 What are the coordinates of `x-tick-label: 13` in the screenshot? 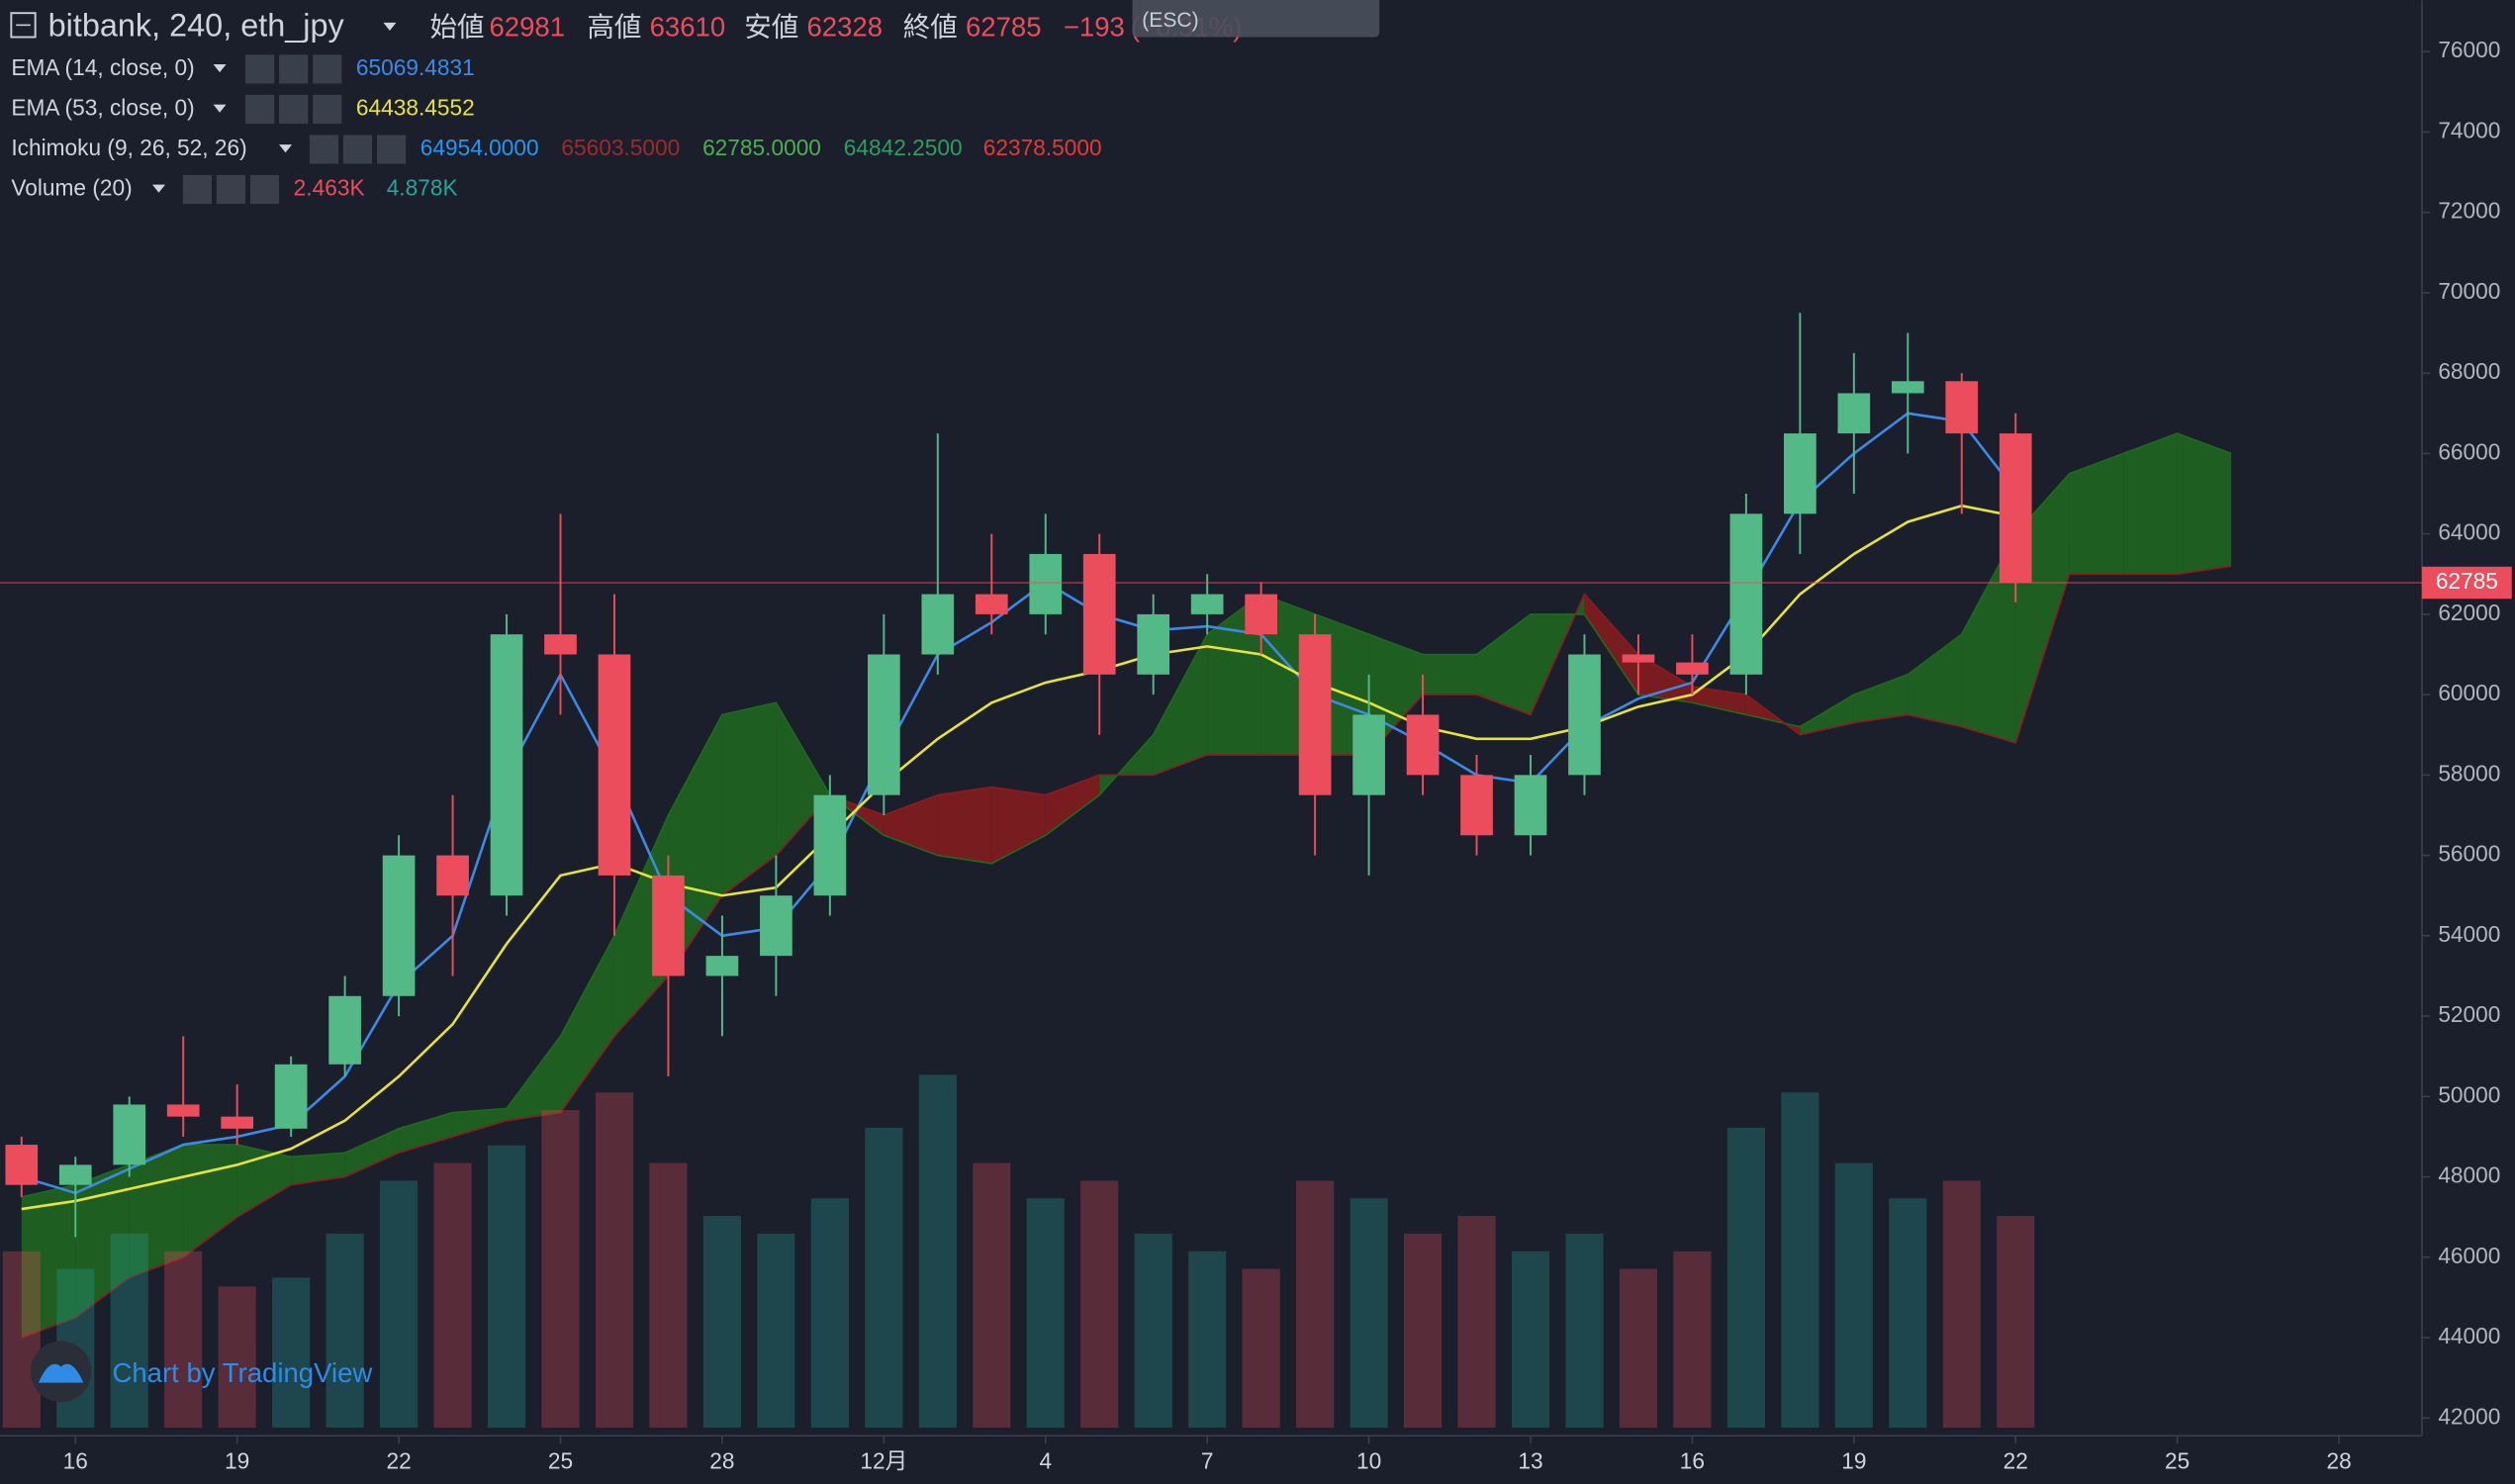 It's located at (1530, 1461).